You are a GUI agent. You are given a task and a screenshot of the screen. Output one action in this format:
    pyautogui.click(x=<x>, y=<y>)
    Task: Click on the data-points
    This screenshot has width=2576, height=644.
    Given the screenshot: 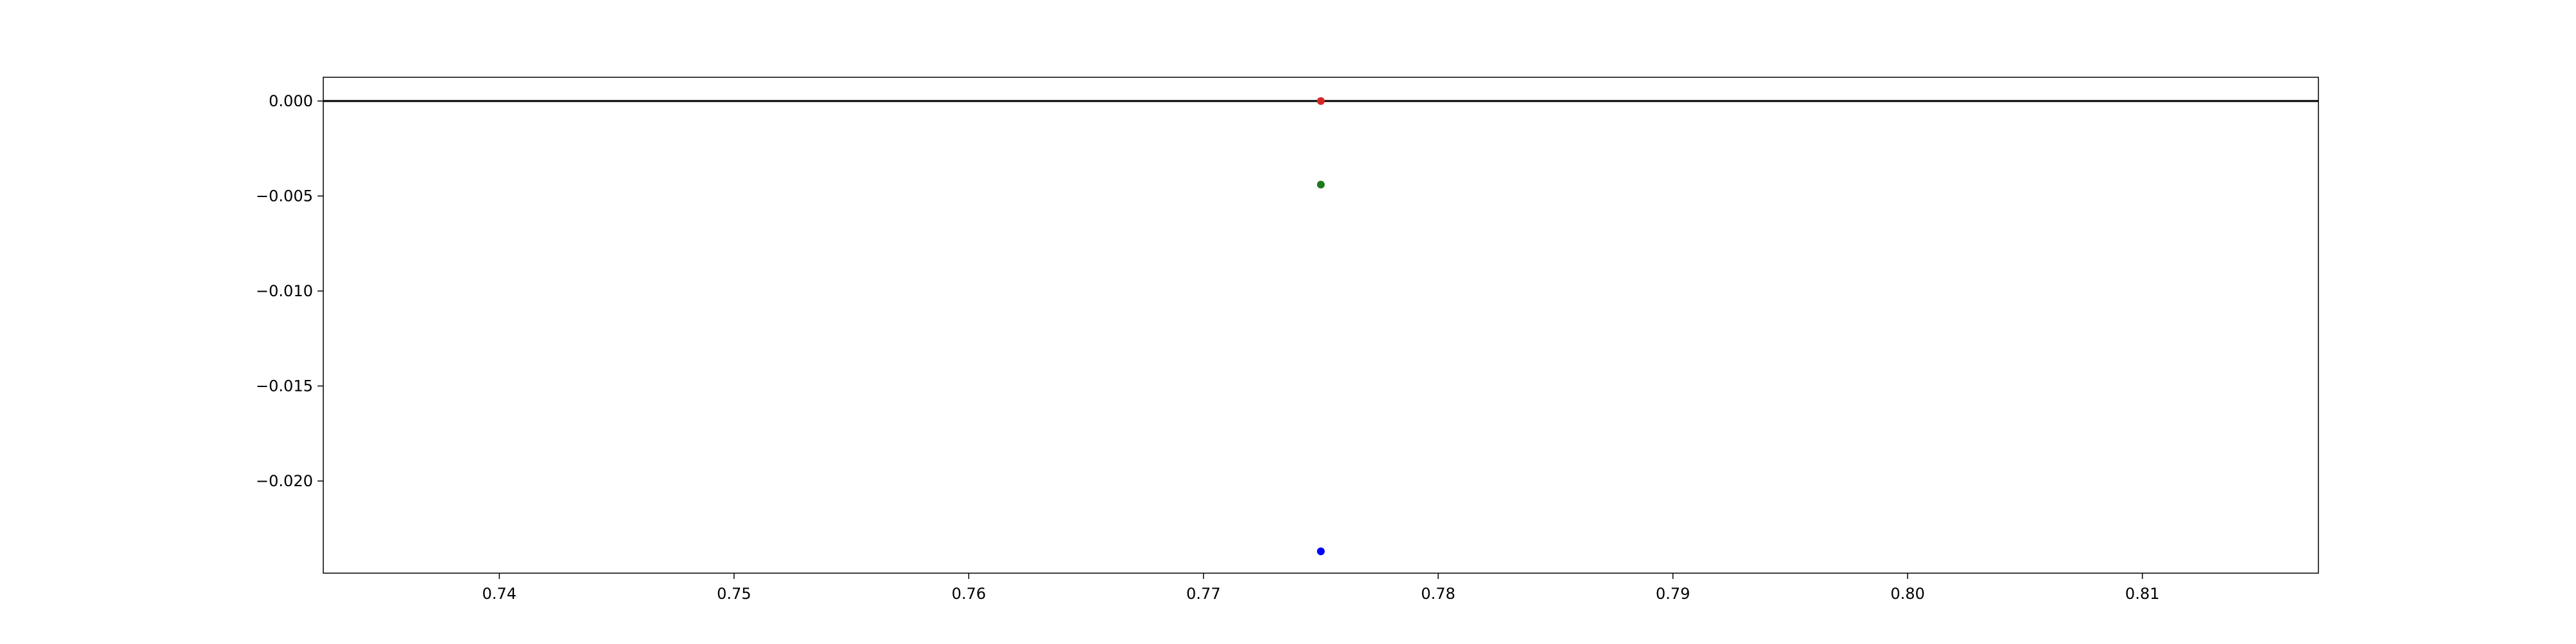 What is the action you would take?
    pyautogui.click(x=1321, y=326)
    